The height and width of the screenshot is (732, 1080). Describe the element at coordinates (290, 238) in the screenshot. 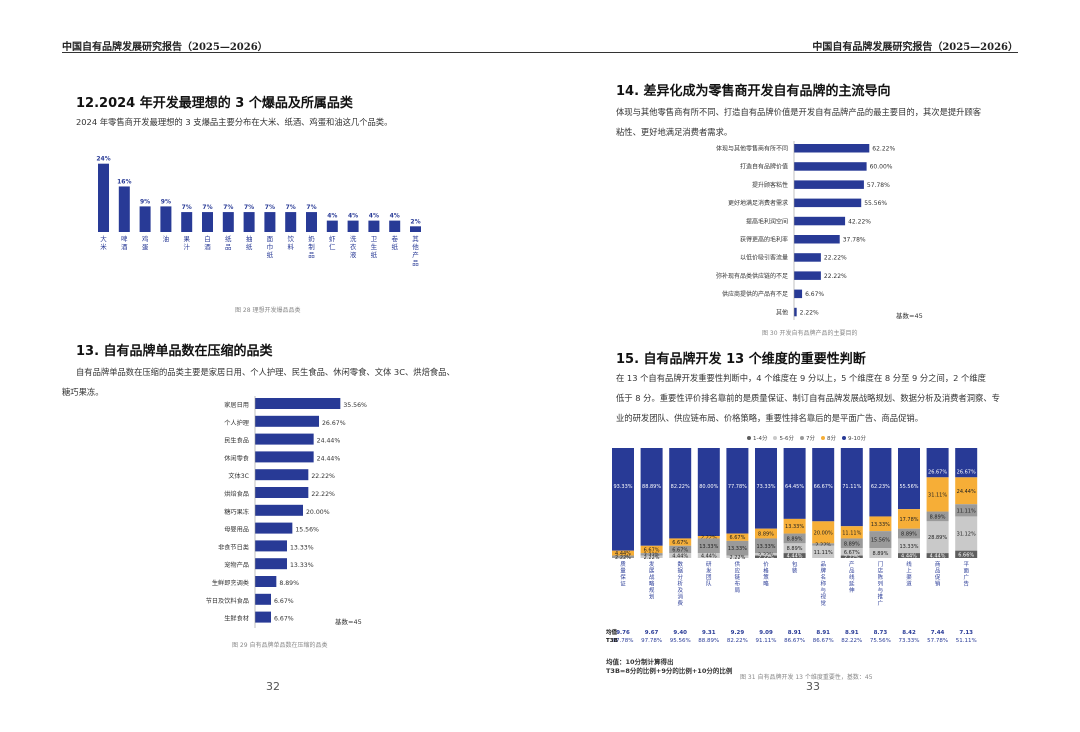

I see `category-label: 饮` at that location.